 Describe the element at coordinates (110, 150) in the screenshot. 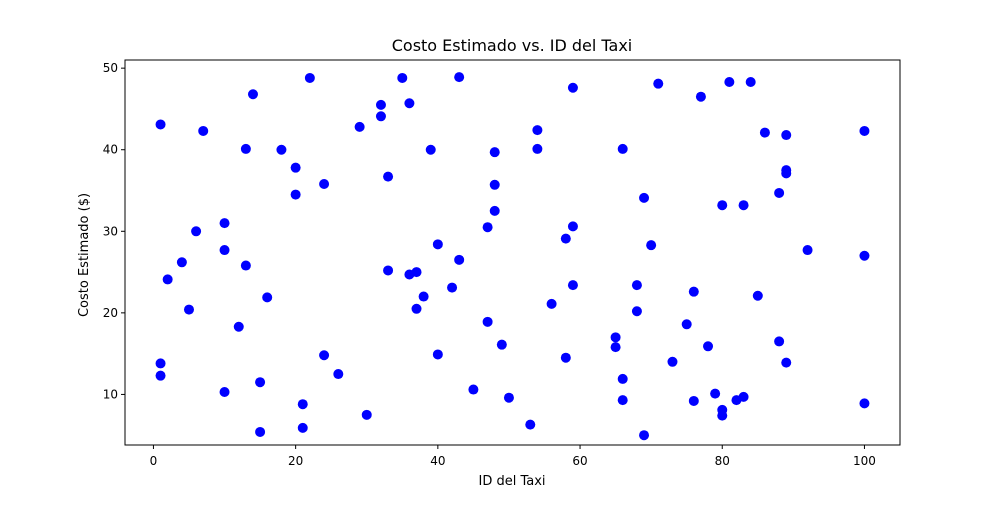

I see `y-tick-label: 40` at that location.